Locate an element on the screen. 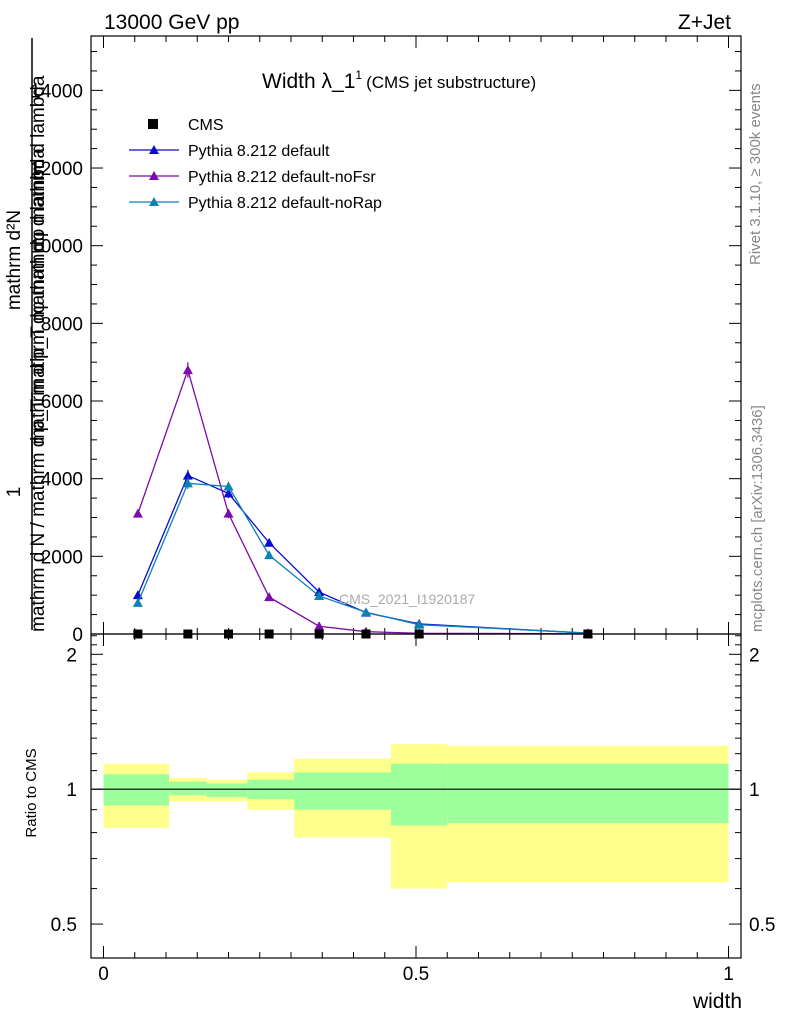 This screenshot has height=1024, width=786. x-tick-label: 1 is located at coordinates (728, 974).